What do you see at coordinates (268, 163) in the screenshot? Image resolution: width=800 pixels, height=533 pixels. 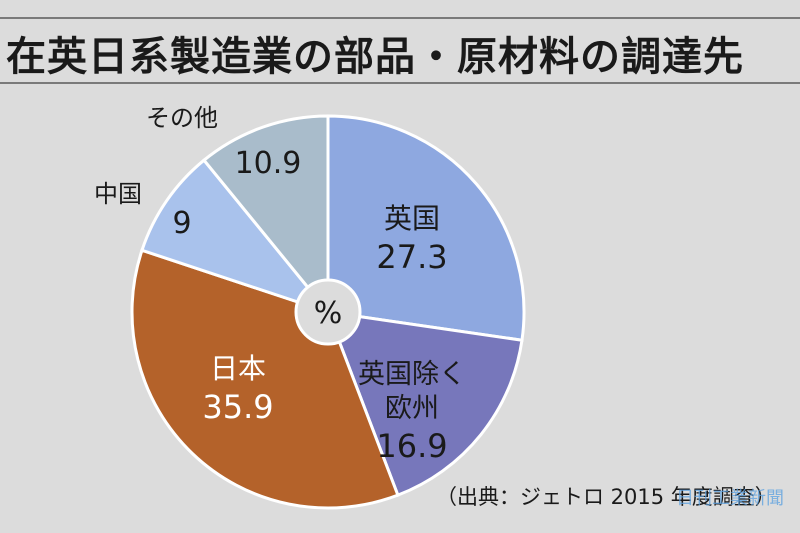 I see `slice-value-label: 10.9` at bounding box center [268, 163].